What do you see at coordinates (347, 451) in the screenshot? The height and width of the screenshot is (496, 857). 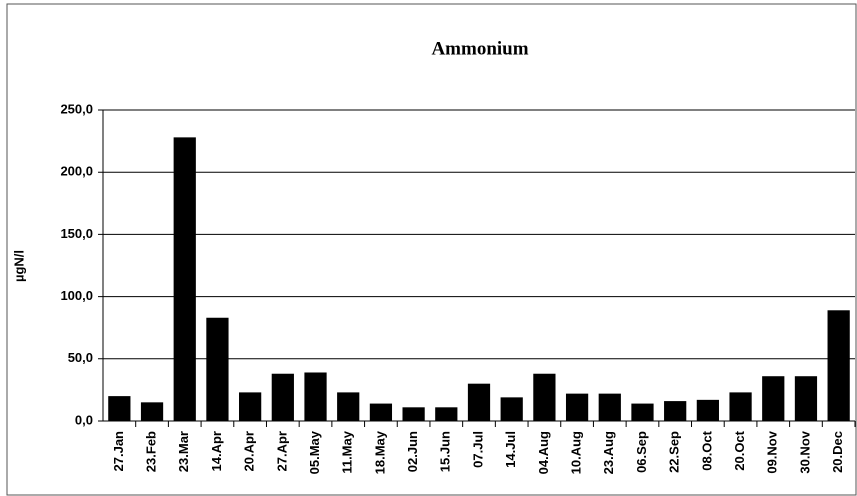 I see `x-tick-label: 11.May` at bounding box center [347, 451].